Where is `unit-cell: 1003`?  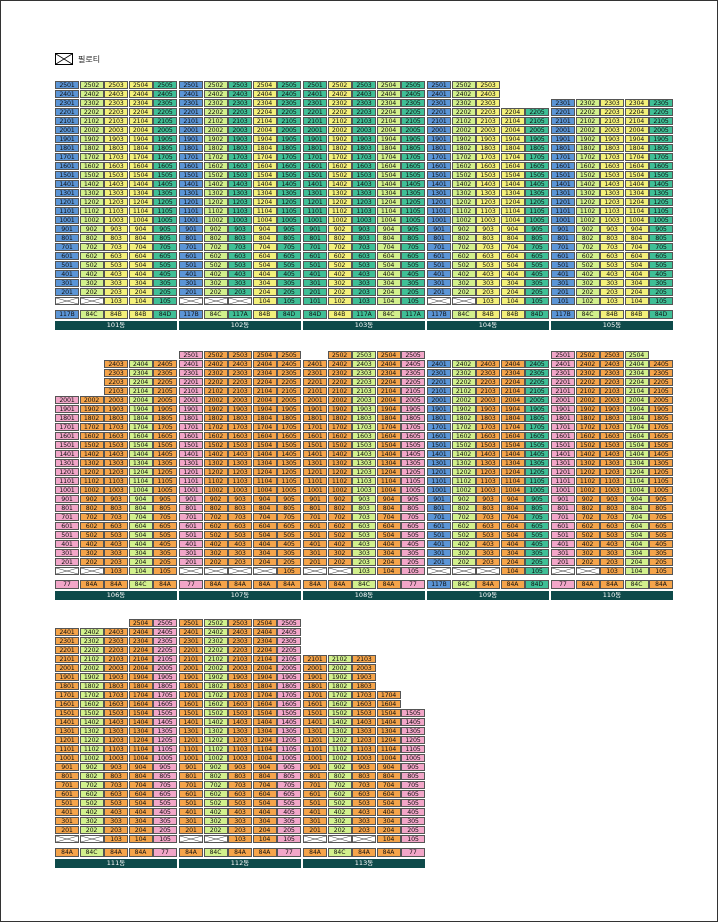
unit-cell: 1003 is located at coordinates (488, 220).